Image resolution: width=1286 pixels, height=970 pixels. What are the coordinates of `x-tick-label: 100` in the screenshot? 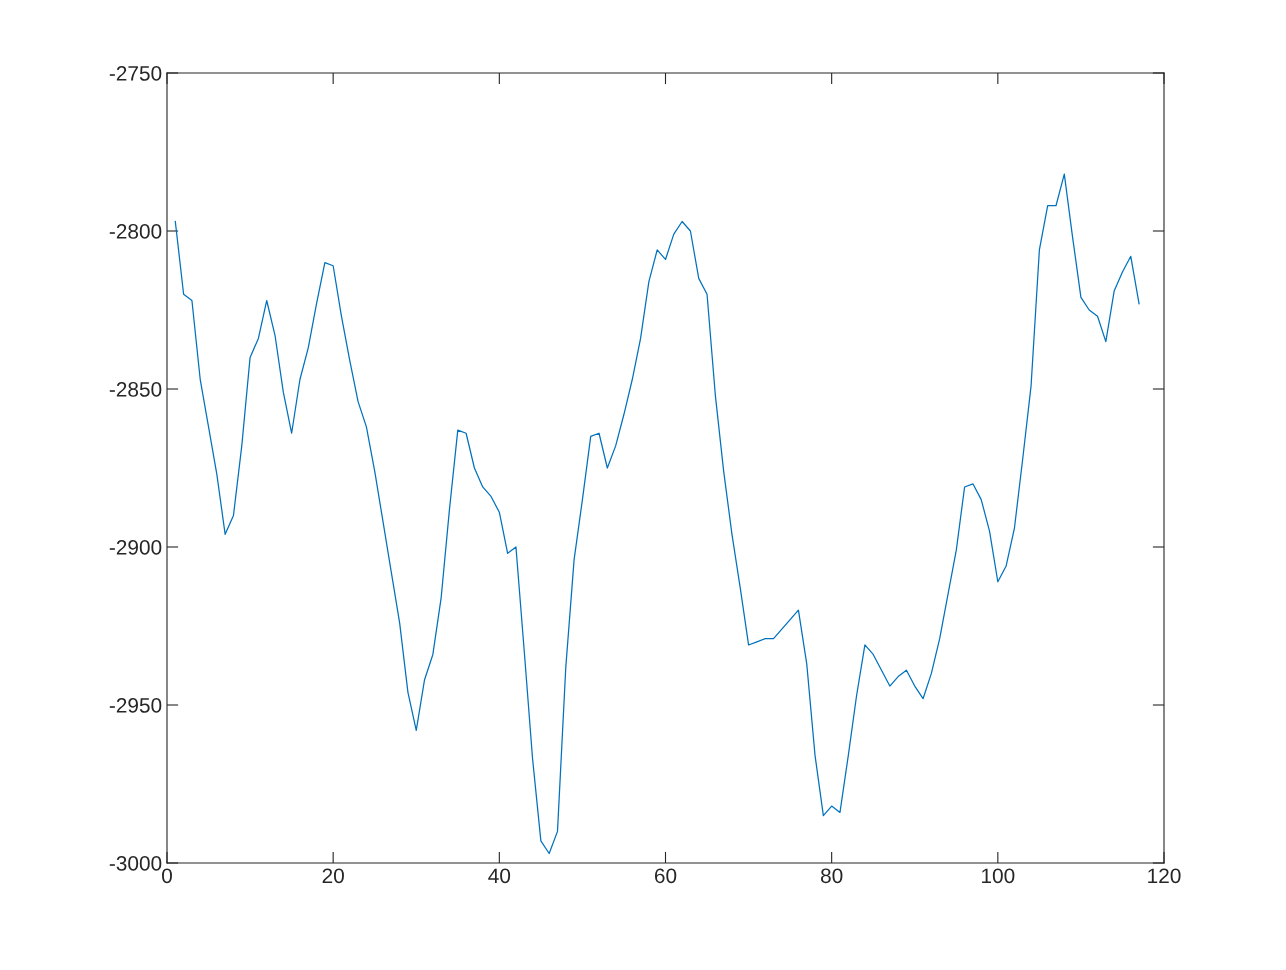 It's located at (998, 876).